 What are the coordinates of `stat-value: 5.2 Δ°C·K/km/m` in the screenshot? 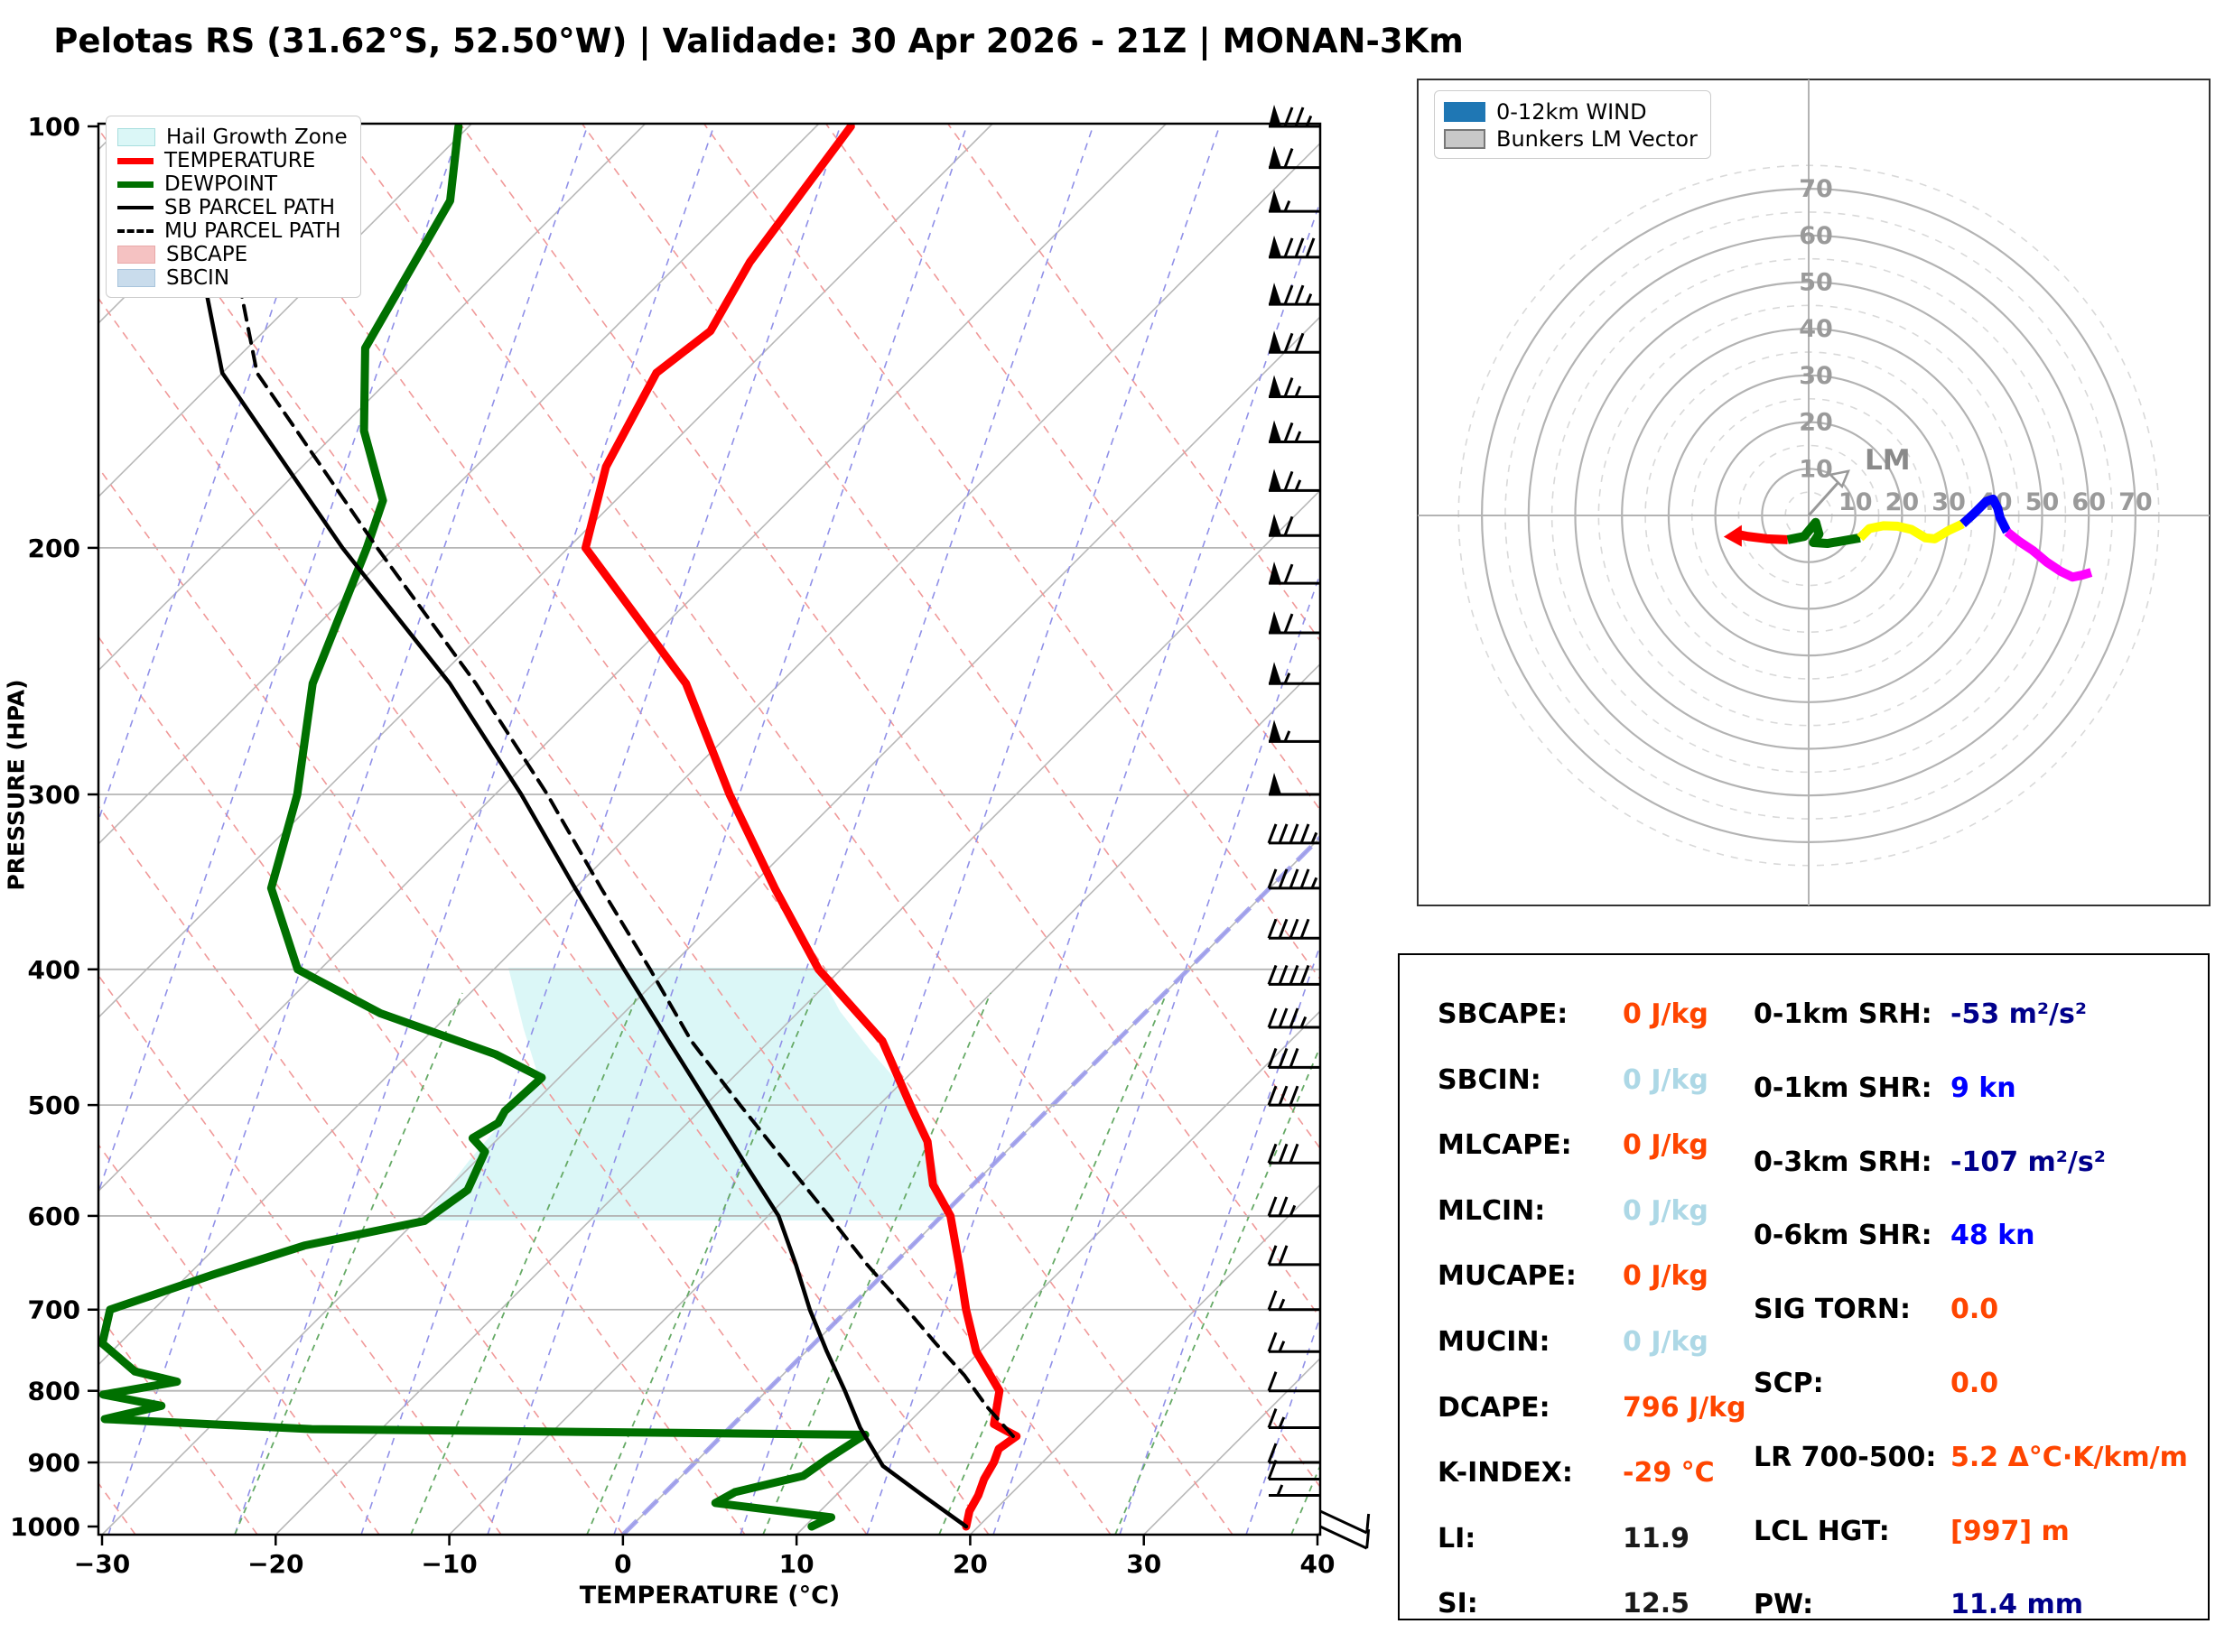 It's located at (2069, 1457).